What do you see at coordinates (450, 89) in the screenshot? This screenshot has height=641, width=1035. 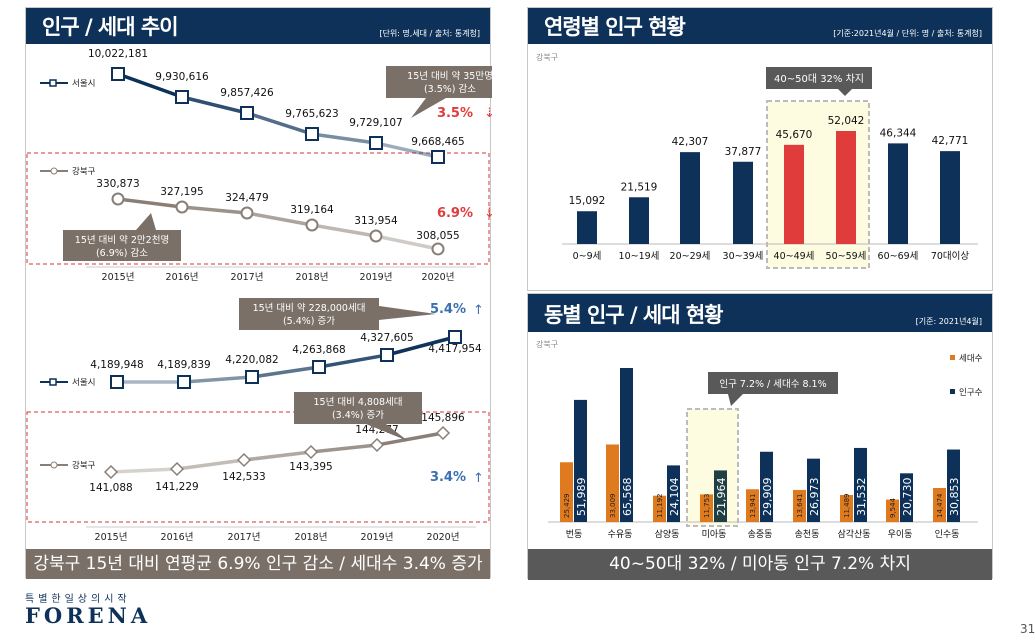 I see `callout-text: (3.5%) 감소` at bounding box center [450, 89].